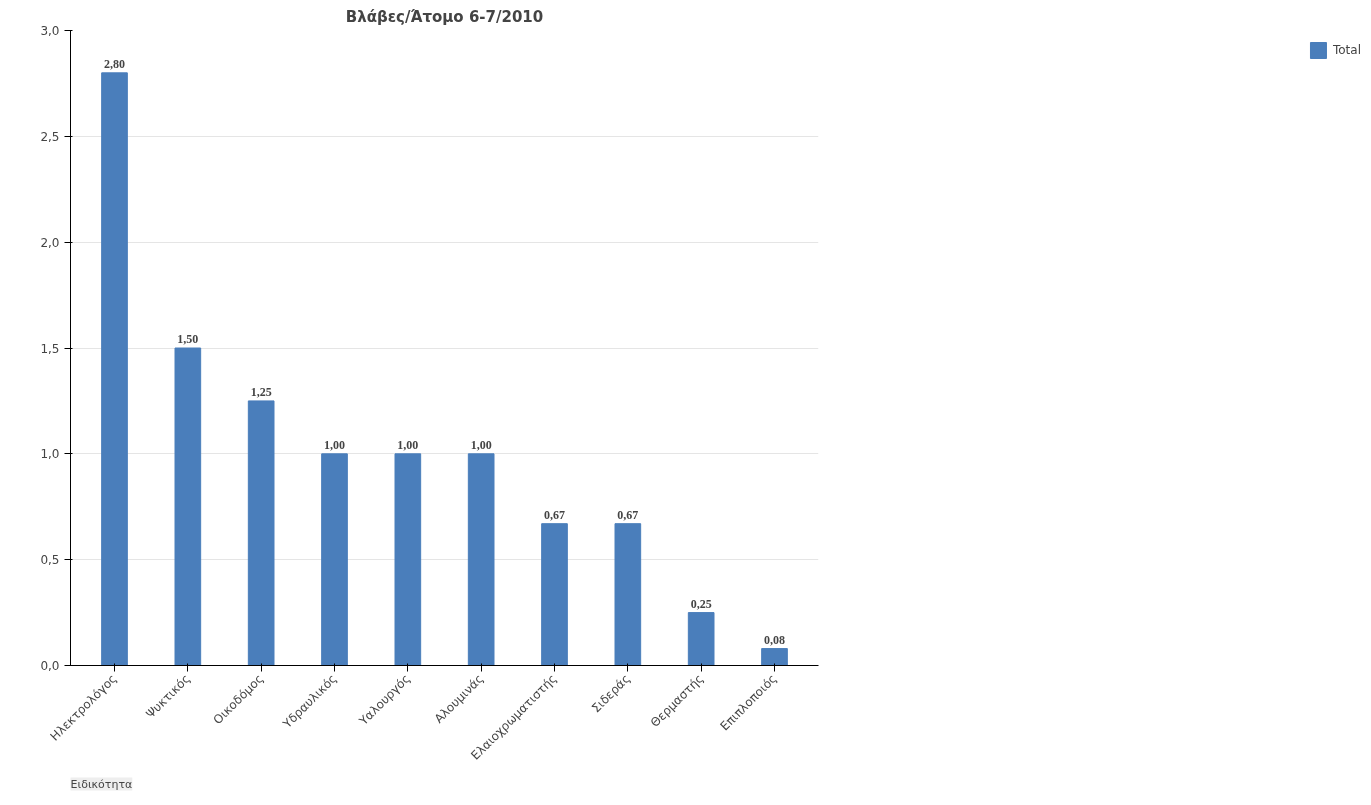  What do you see at coordinates (261, 391) in the screenshot?
I see `data-label: 1,25` at bounding box center [261, 391].